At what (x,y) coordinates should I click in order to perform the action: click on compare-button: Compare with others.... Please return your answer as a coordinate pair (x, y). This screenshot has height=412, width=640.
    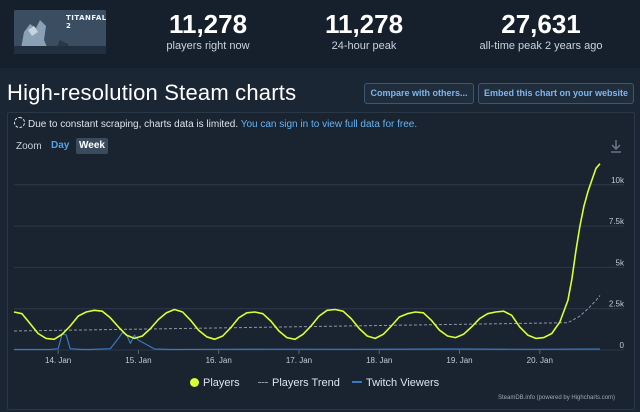
    Looking at the image, I should click on (419, 93).